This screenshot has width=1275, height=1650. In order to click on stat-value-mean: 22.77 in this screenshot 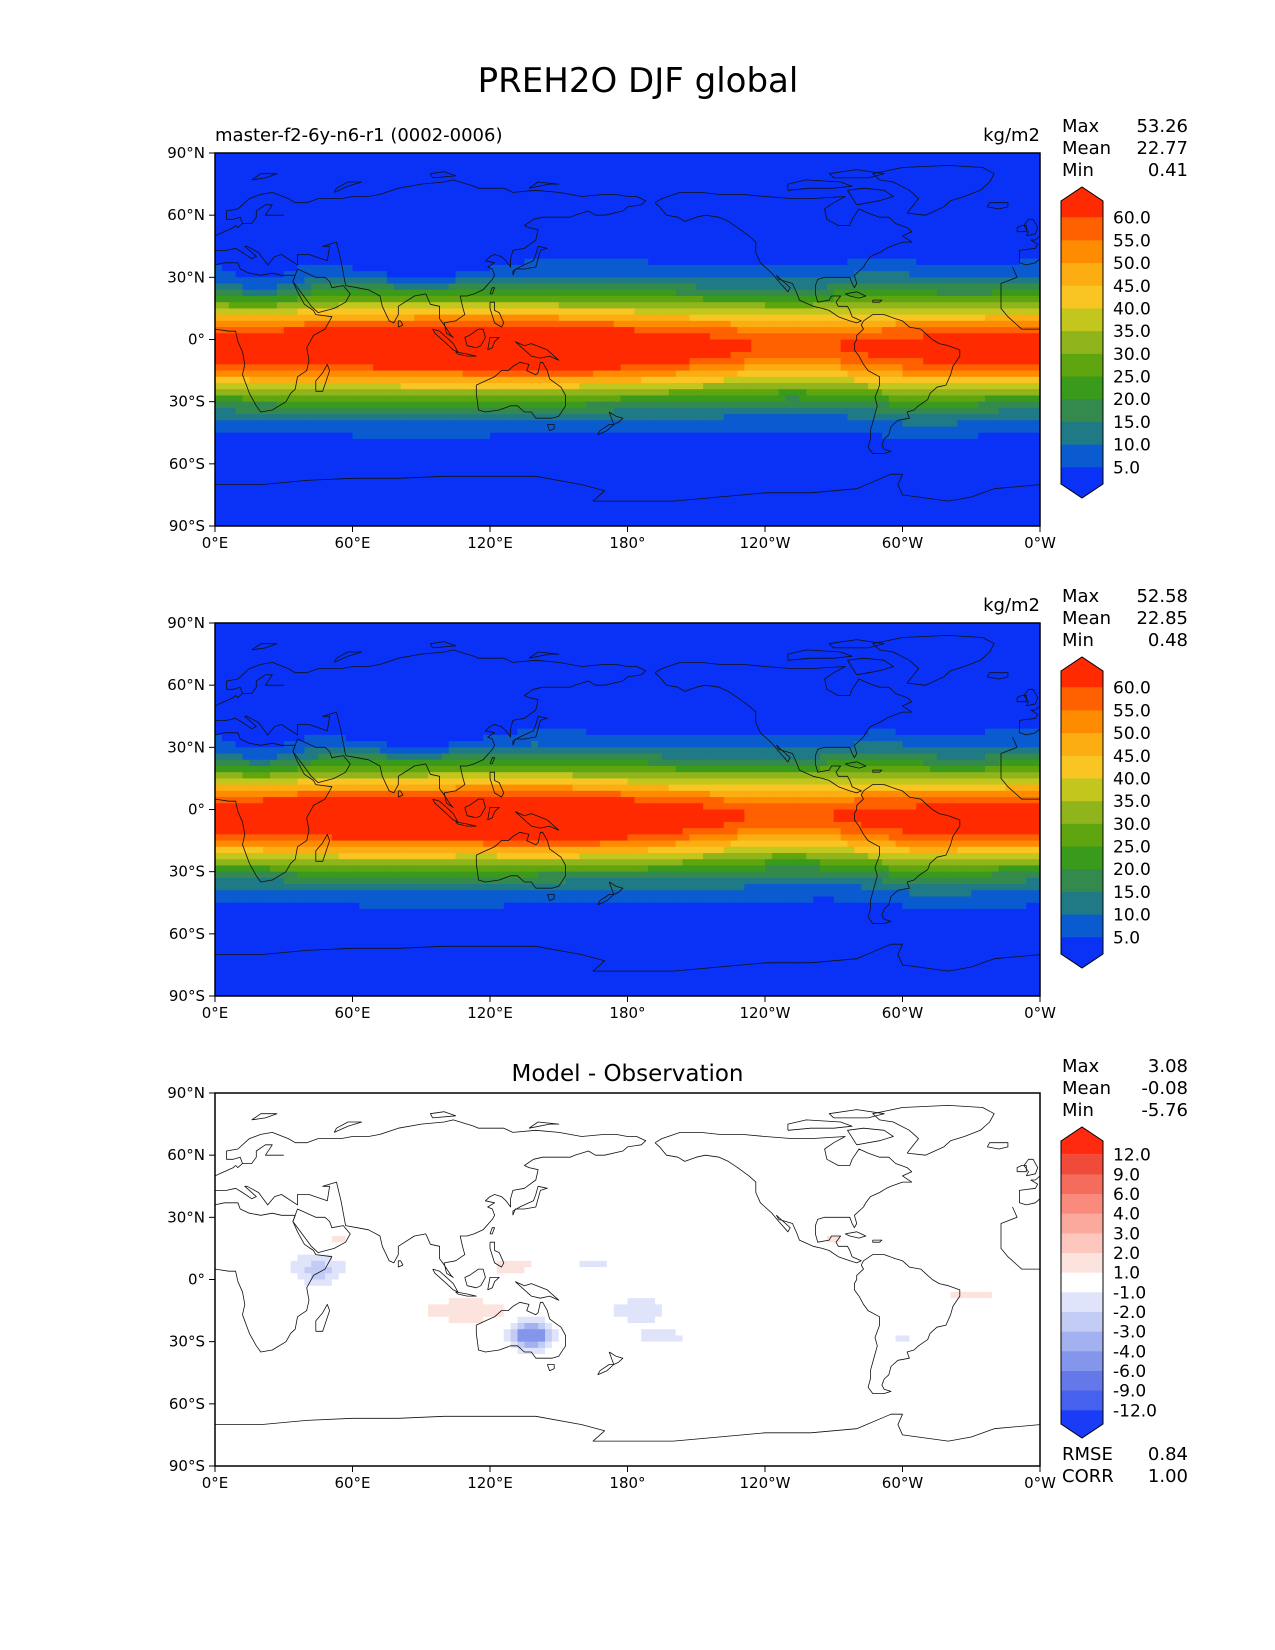, I will do `click(1162, 148)`.